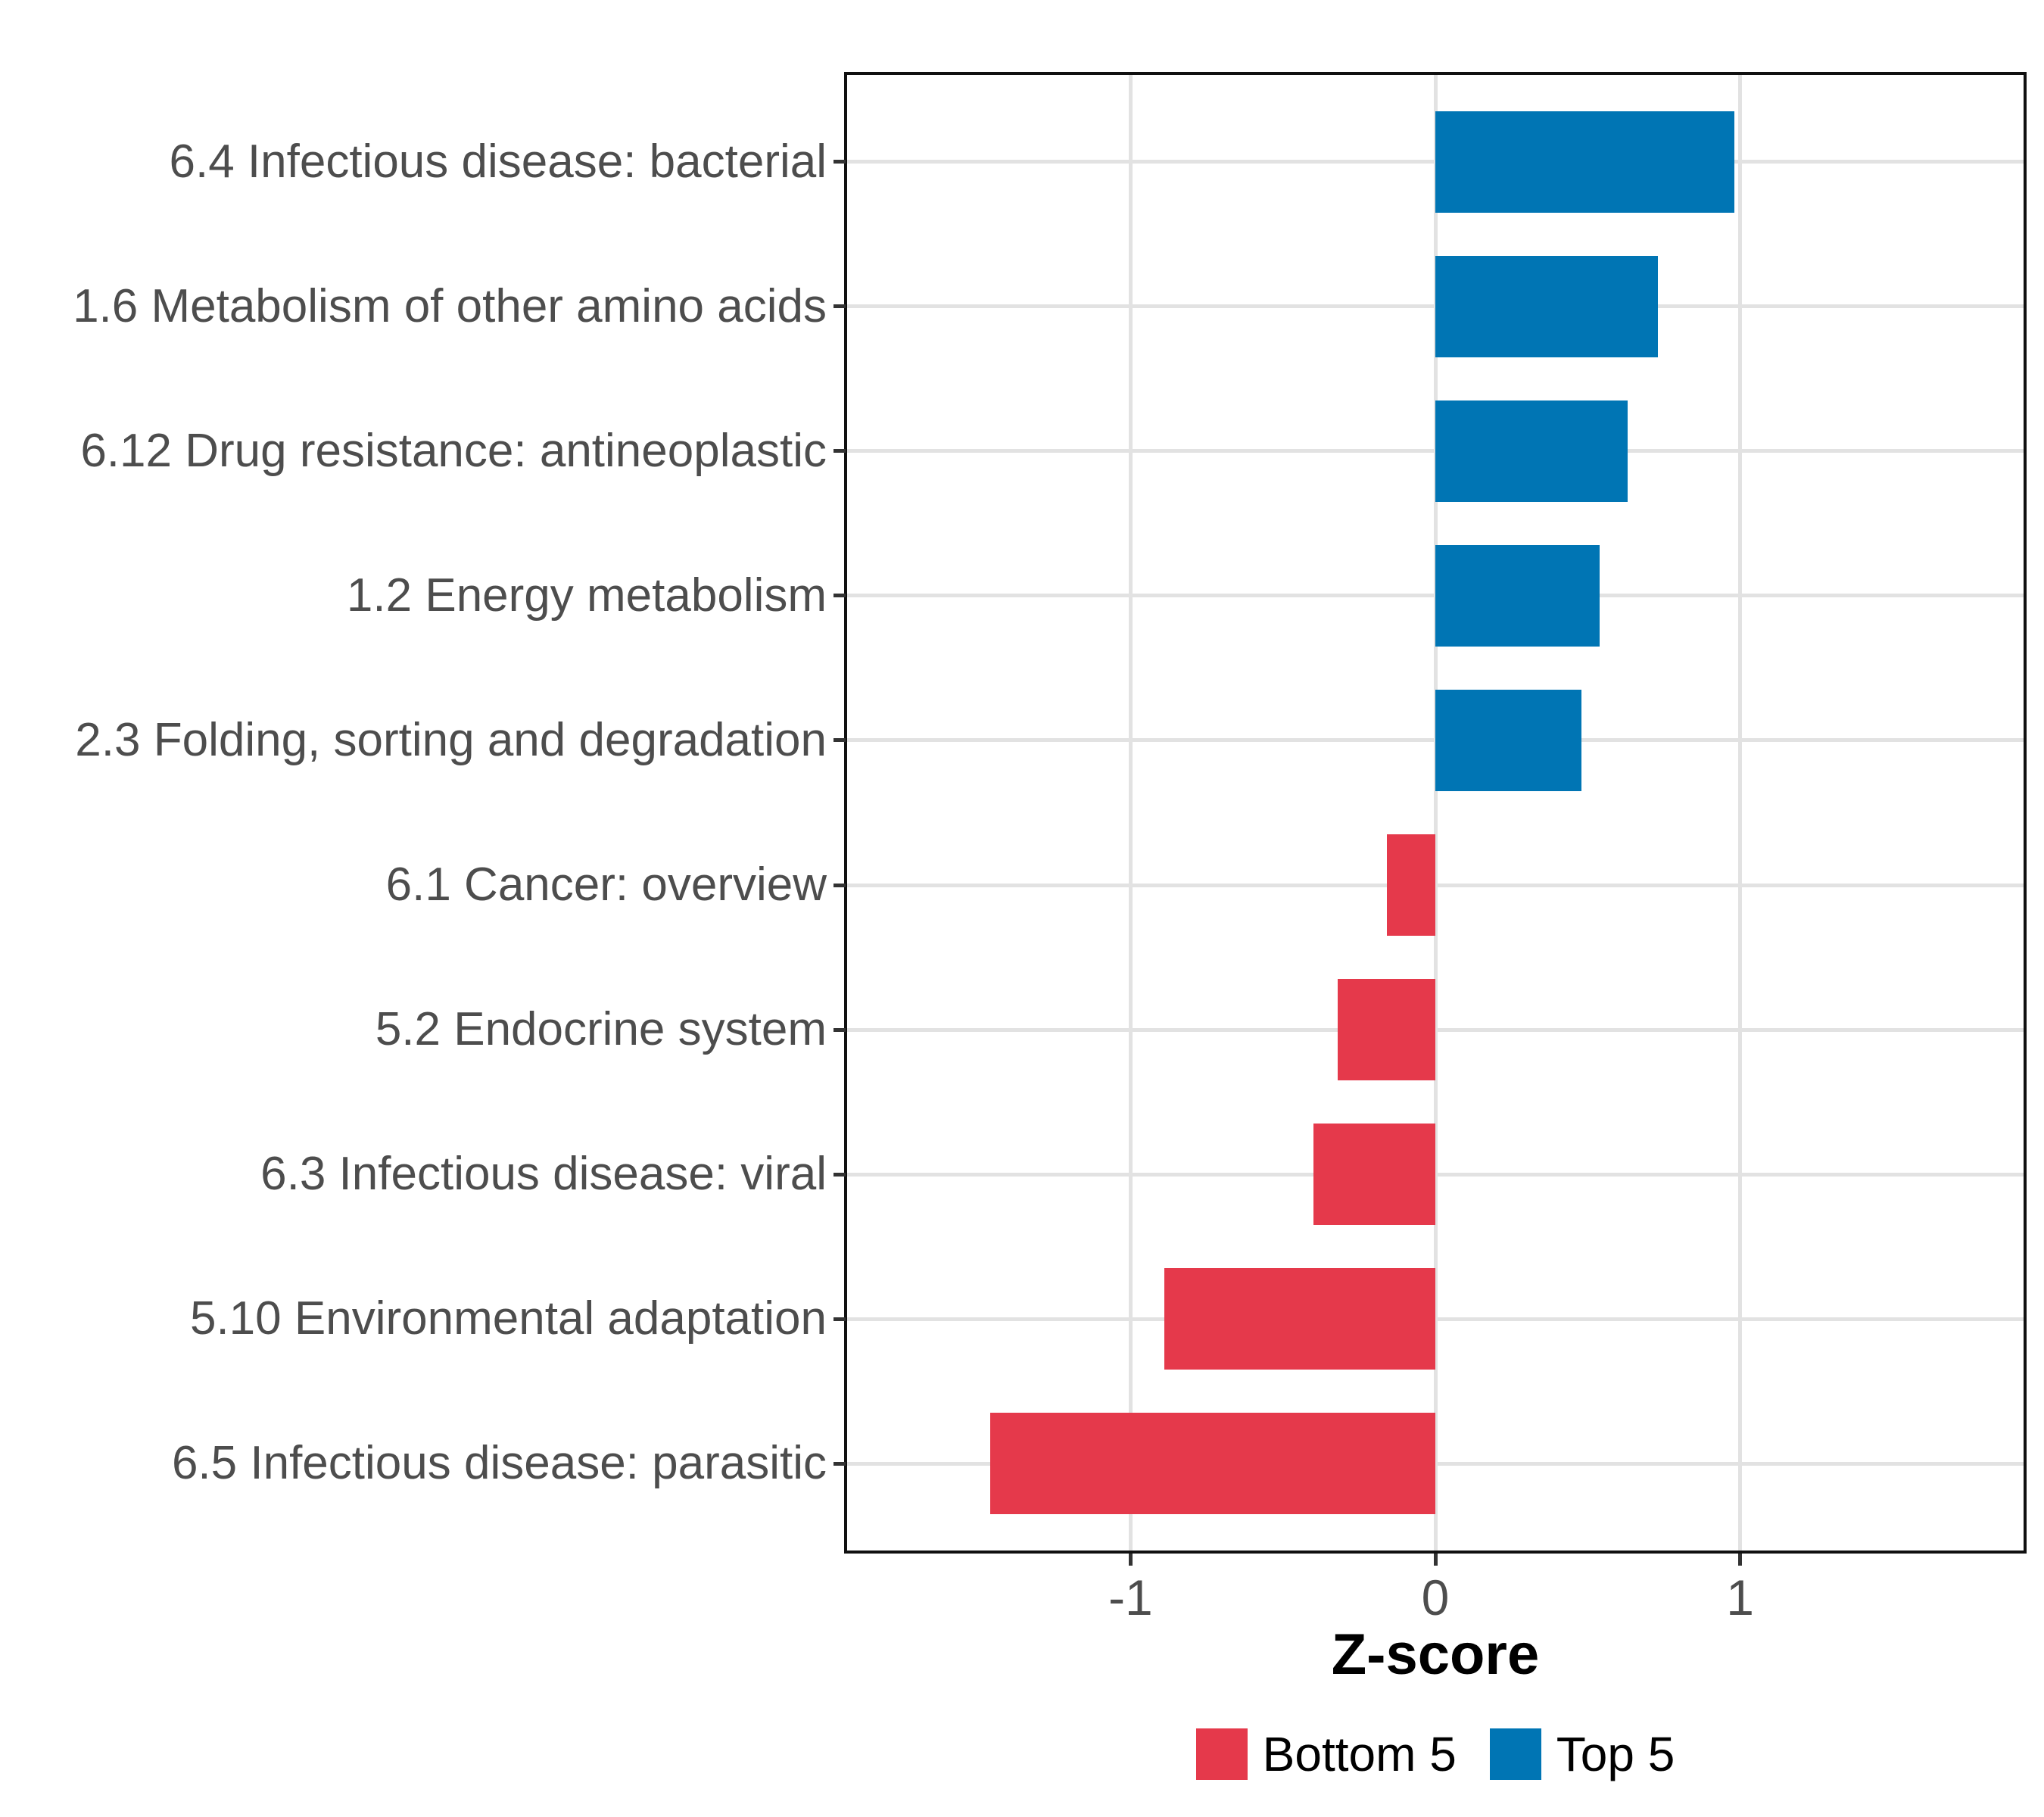  What do you see at coordinates (1130, 813) in the screenshot?
I see `gridline-x--1` at bounding box center [1130, 813].